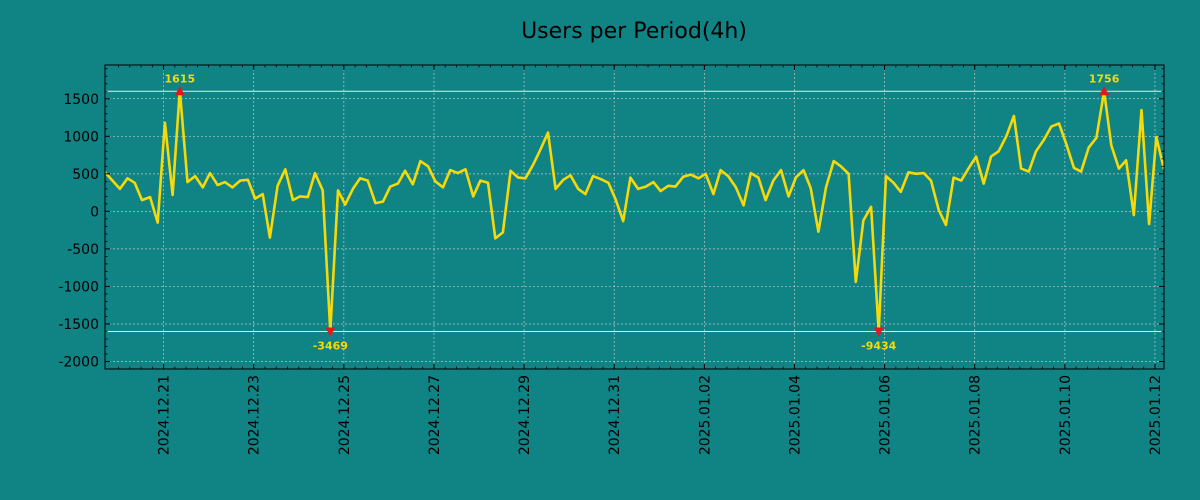 The width and height of the screenshot is (1200, 500). Describe the element at coordinates (330, 345) in the screenshot. I see `annotation-label: -3469` at that location.